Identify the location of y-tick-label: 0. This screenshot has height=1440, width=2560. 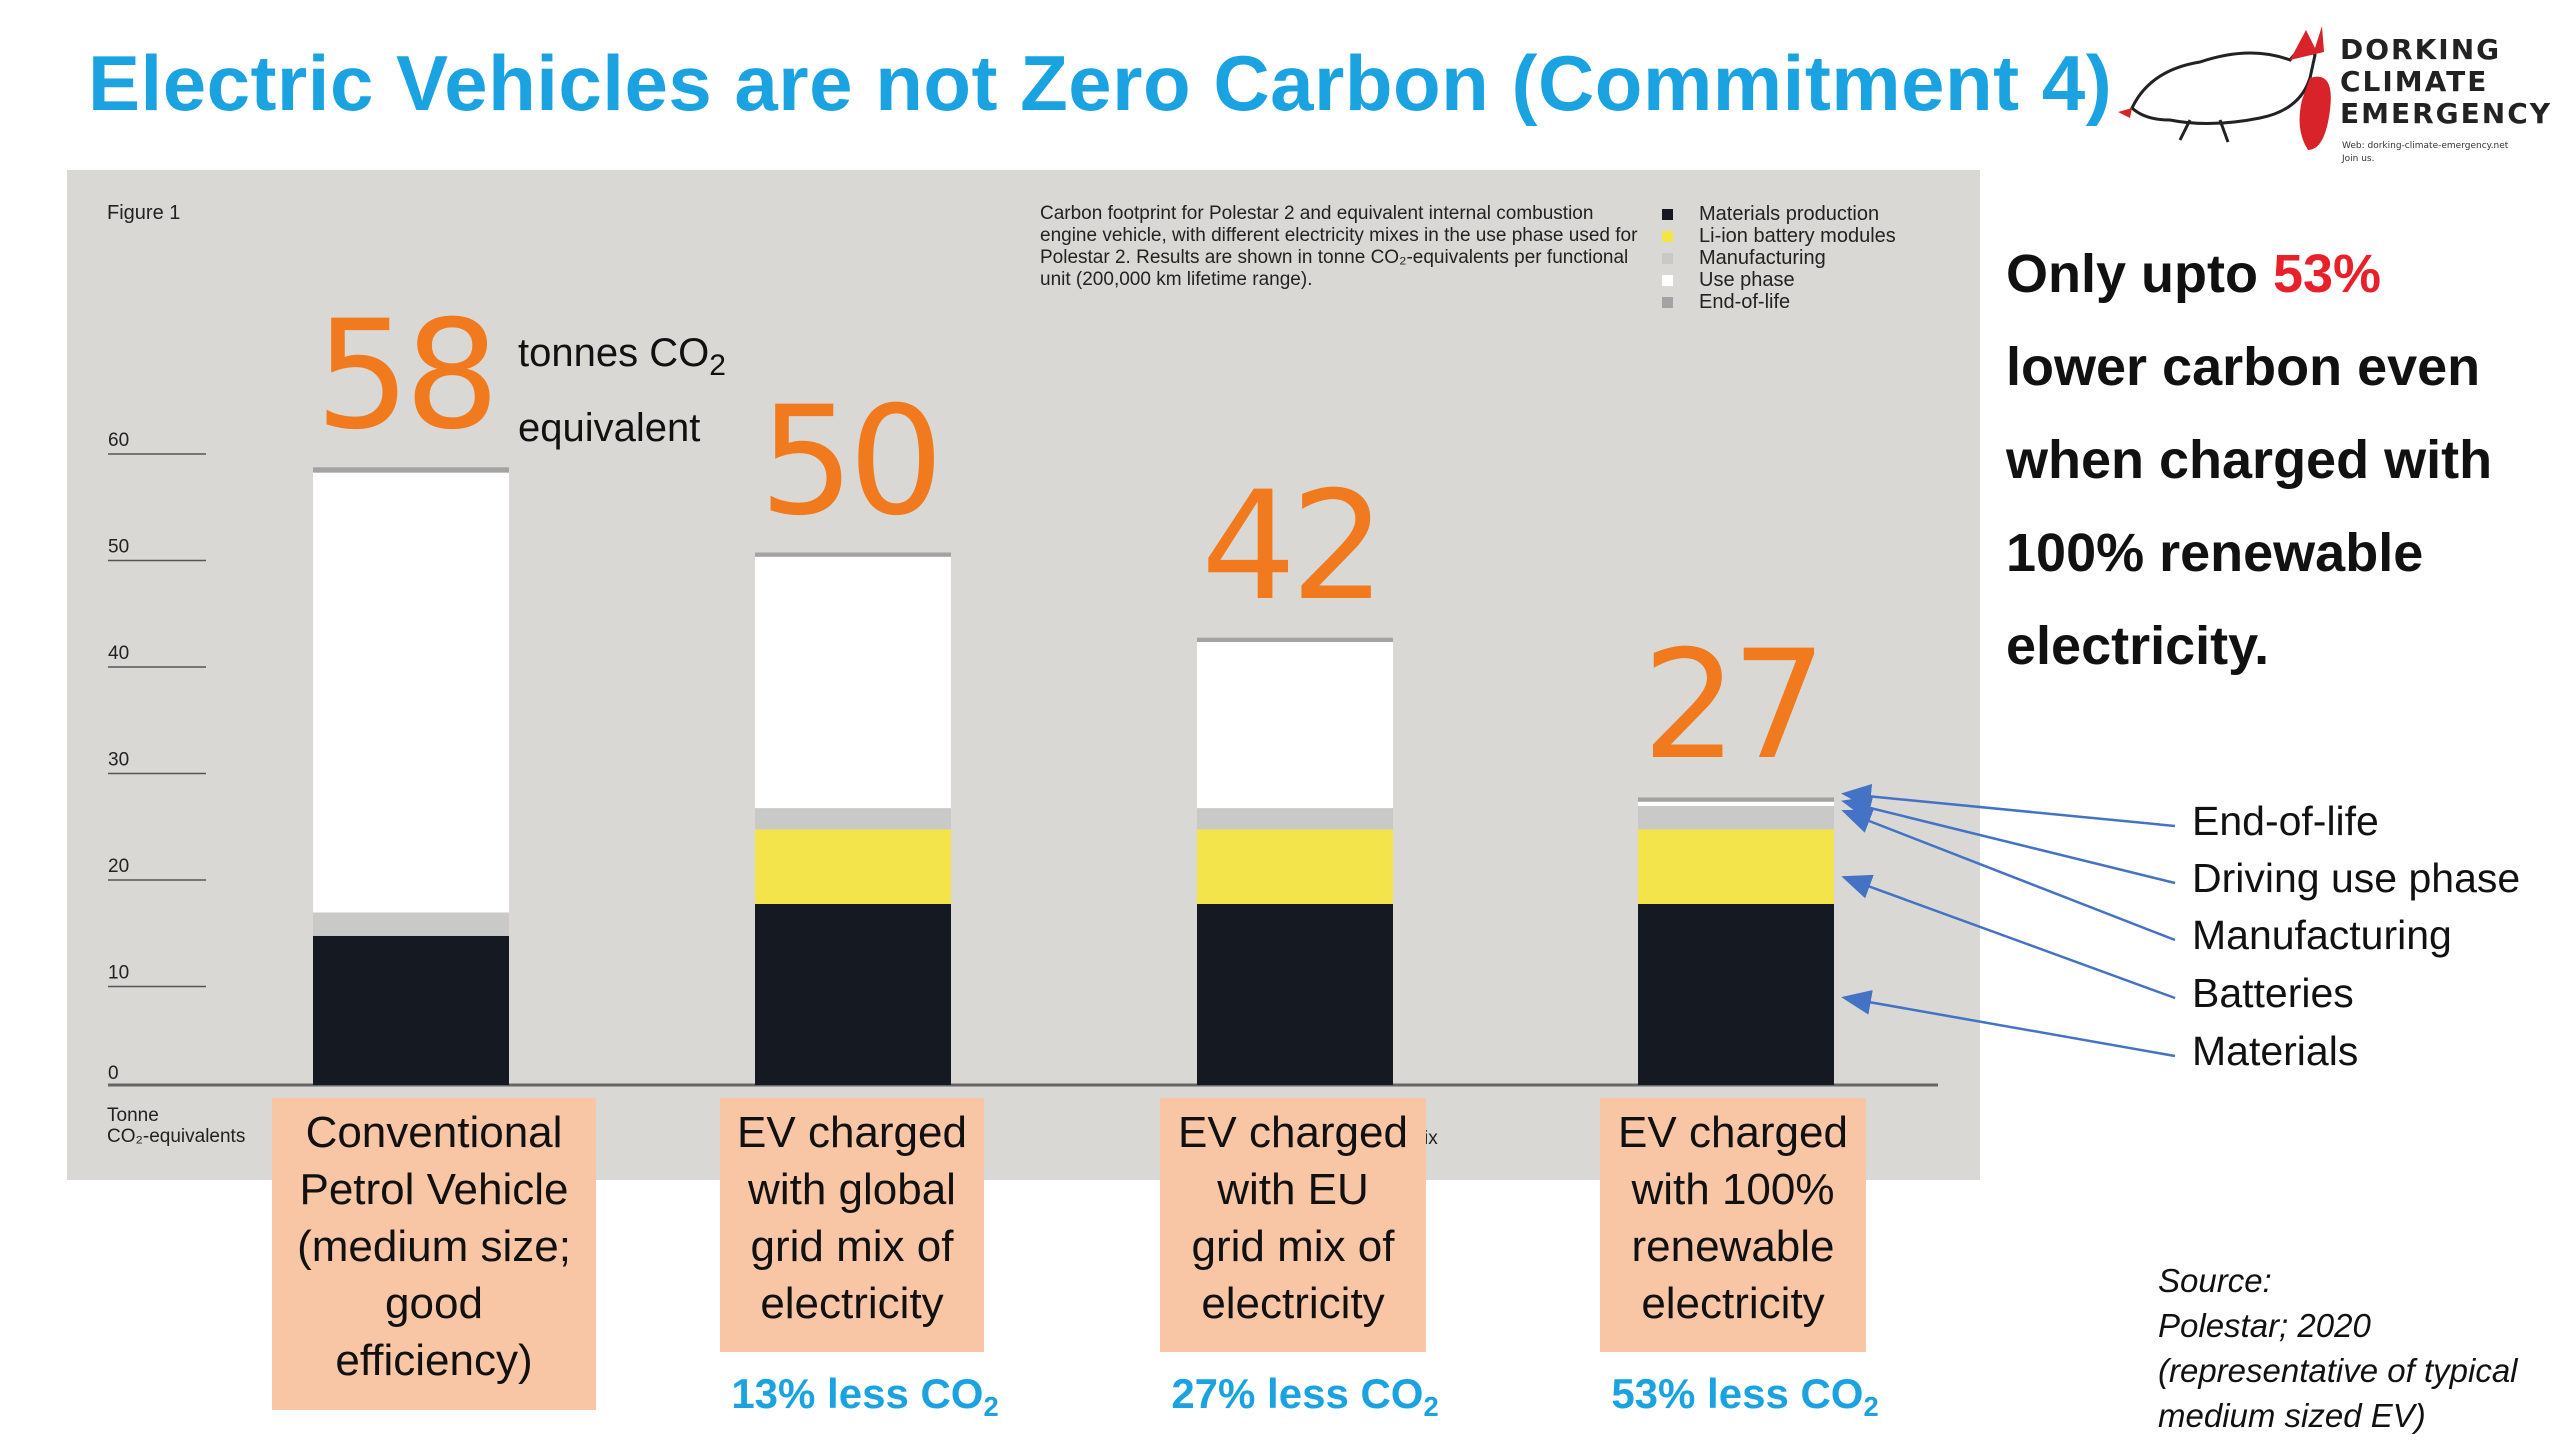
(113, 1073).